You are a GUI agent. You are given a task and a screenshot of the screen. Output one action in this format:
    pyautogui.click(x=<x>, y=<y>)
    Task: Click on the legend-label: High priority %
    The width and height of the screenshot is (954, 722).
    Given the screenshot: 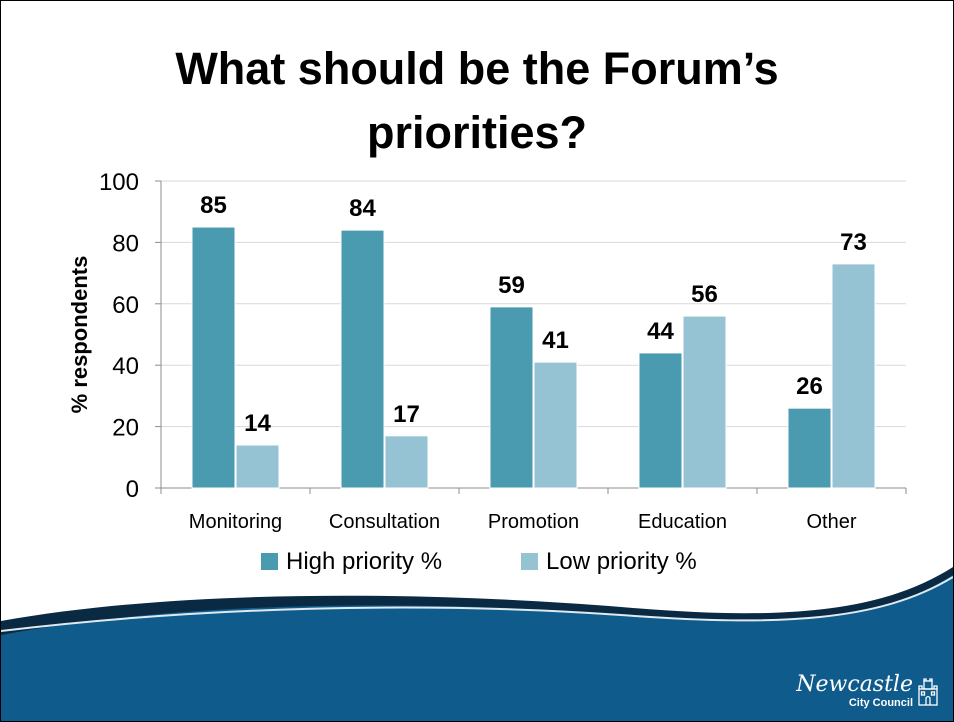 What is the action you would take?
    pyautogui.click(x=364, y=561)
    